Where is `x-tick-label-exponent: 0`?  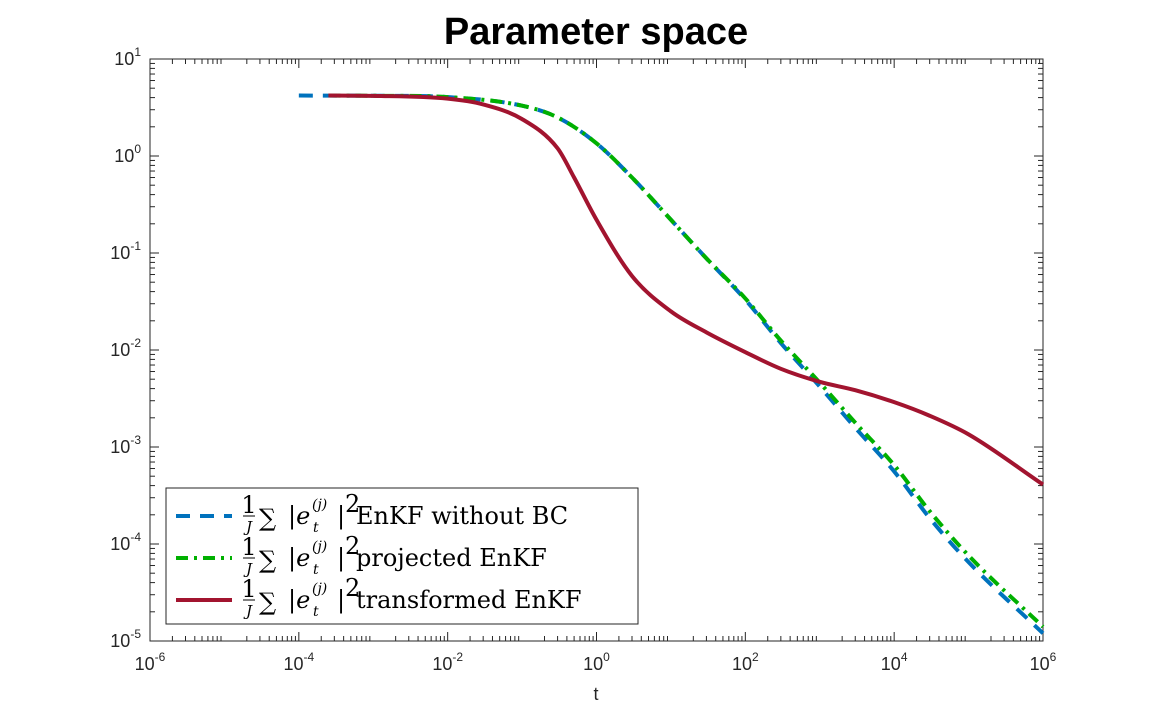 x-tick-label-exponent: 0 is located at coordinates (606, 657).